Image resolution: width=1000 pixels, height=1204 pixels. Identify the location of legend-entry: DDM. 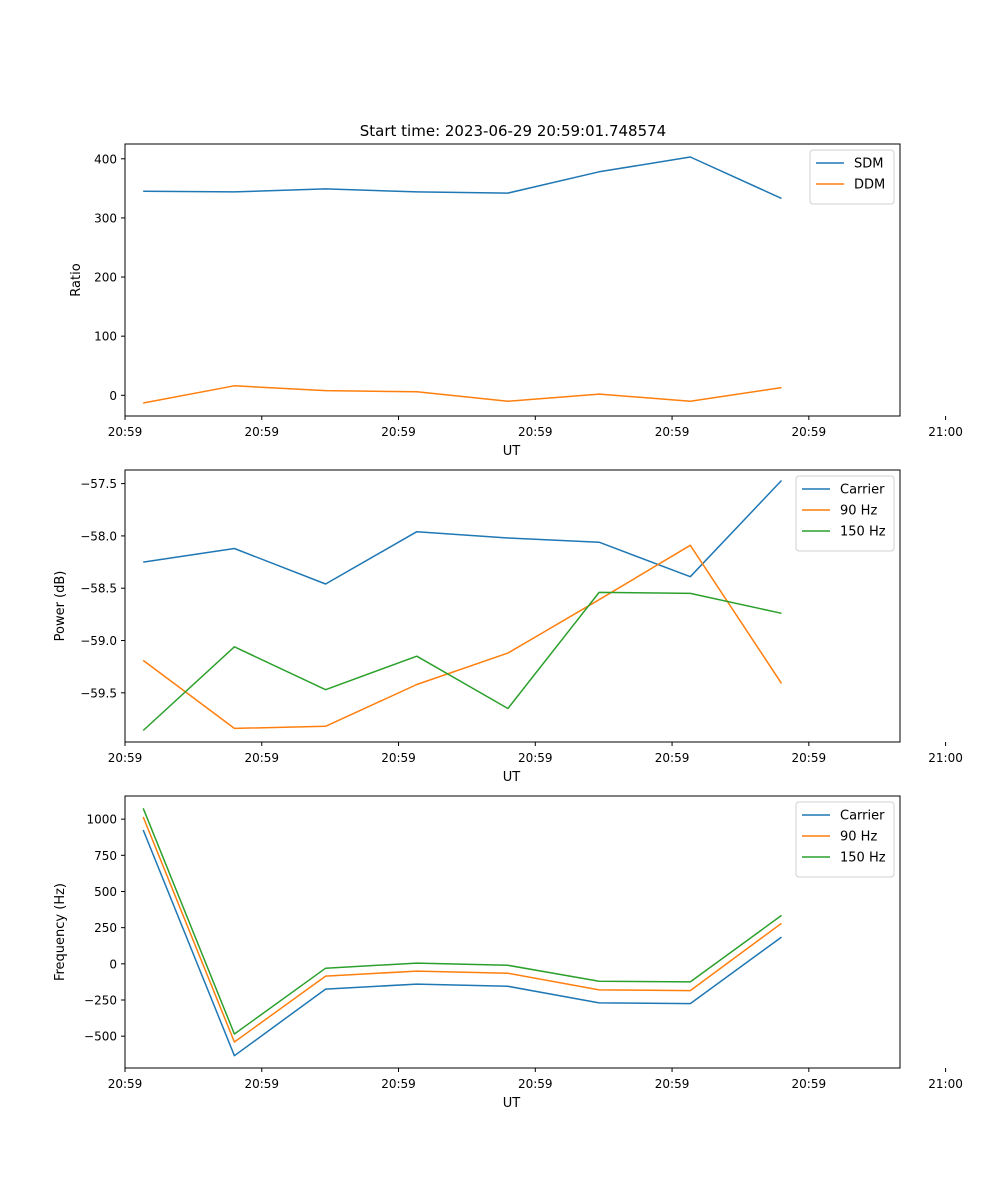
(869, 185).